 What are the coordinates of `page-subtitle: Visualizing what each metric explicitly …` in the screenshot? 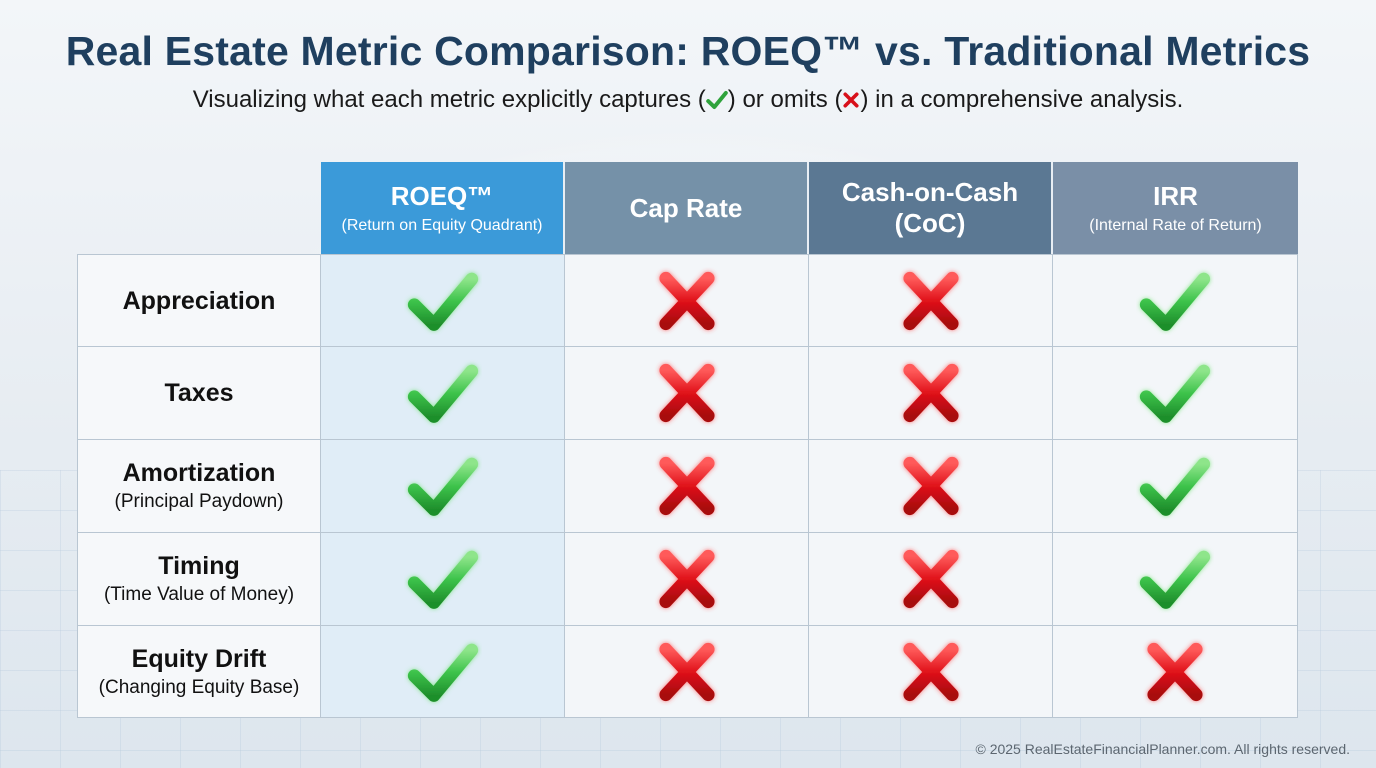 It's located at (688, 100).